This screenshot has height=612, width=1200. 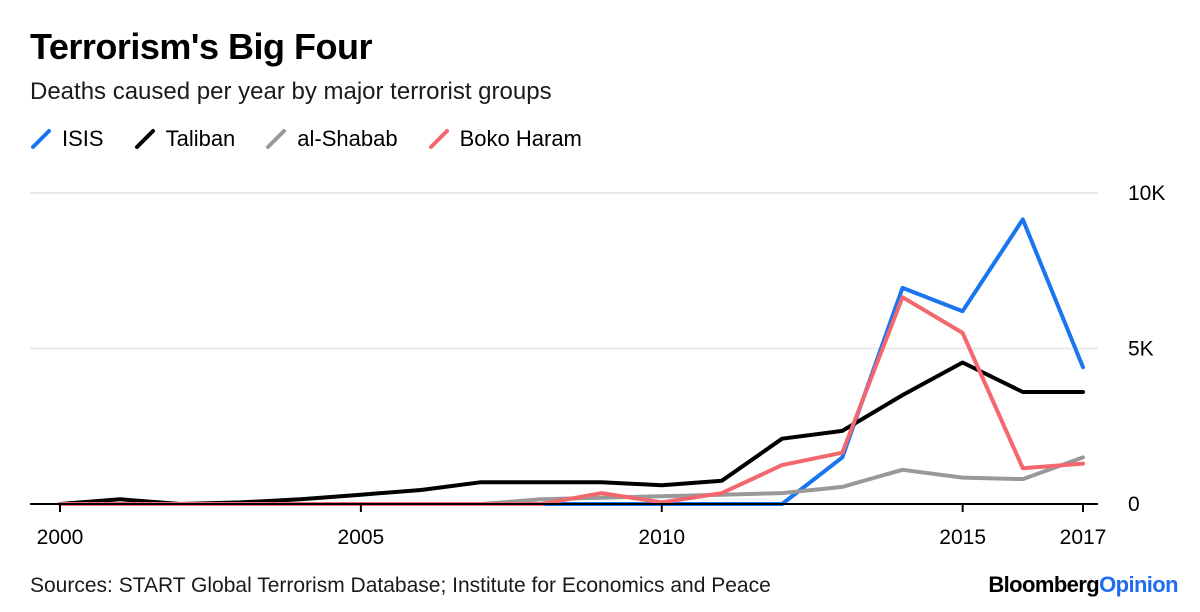 What do you see at coordinates (564, 507) in the screenshot?
I see `x-axis` at bounding box center [564, 507].